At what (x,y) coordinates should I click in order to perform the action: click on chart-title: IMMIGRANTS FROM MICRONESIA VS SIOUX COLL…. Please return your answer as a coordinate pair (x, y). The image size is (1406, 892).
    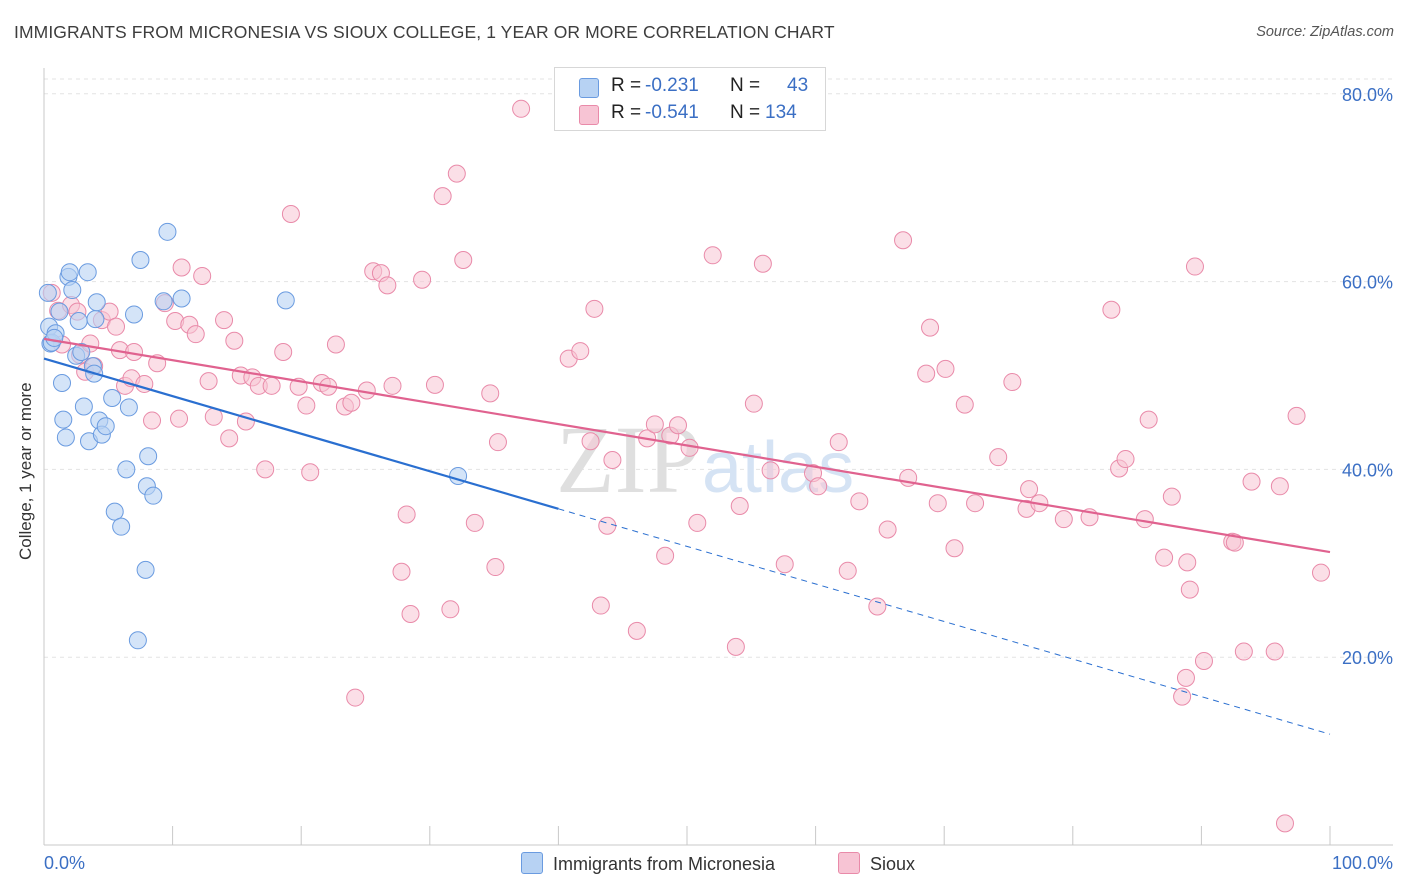
    Looking at the image, I should click on (424, 32).